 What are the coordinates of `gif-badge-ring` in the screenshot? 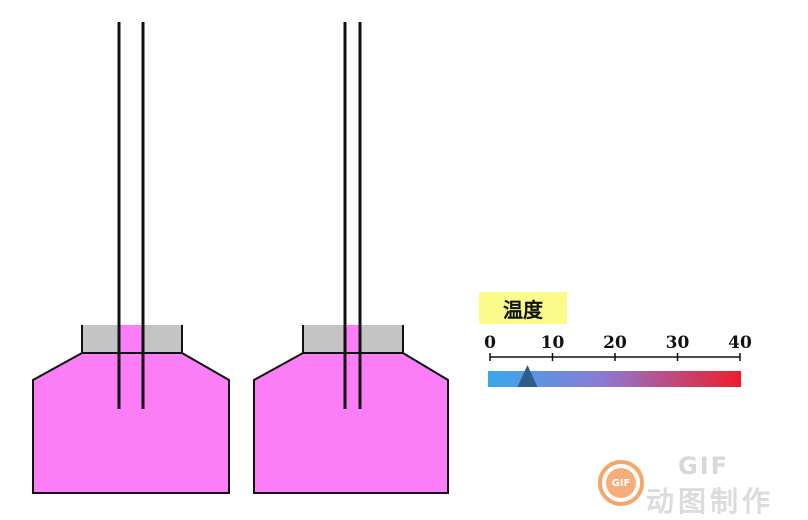 It's located at (621, 483).